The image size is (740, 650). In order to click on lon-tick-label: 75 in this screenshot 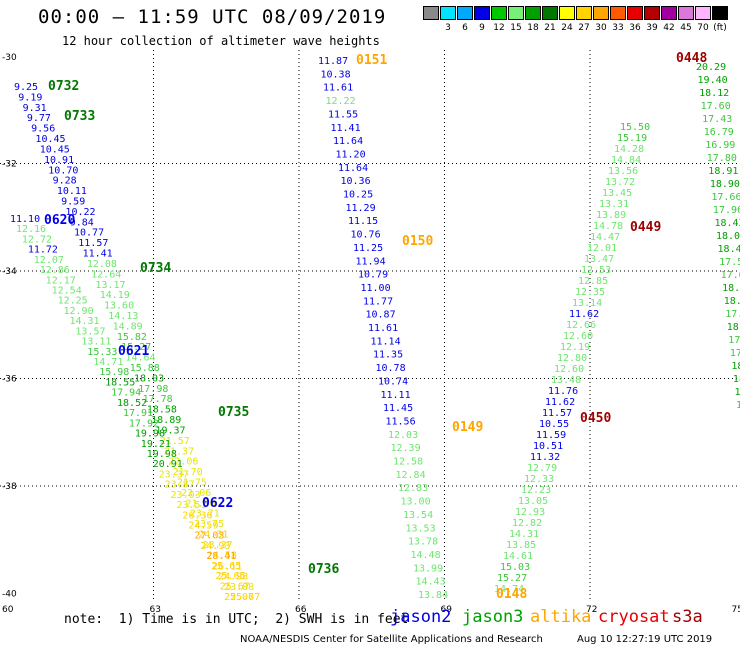, I will do `click(736, 610)`.